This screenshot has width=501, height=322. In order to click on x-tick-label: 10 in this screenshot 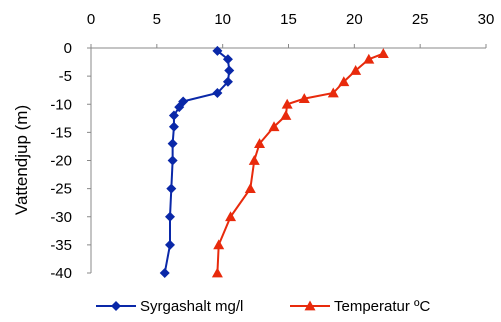, I will do `click(222, 19)`.